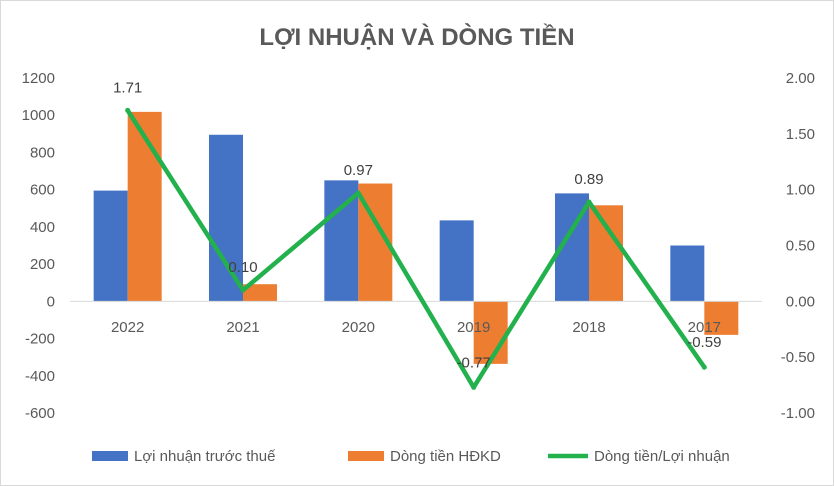  What do you see at coordinates (243, 290) in the screenshot?
I see `ratio-point-2021` at bounding box center [243, 290].